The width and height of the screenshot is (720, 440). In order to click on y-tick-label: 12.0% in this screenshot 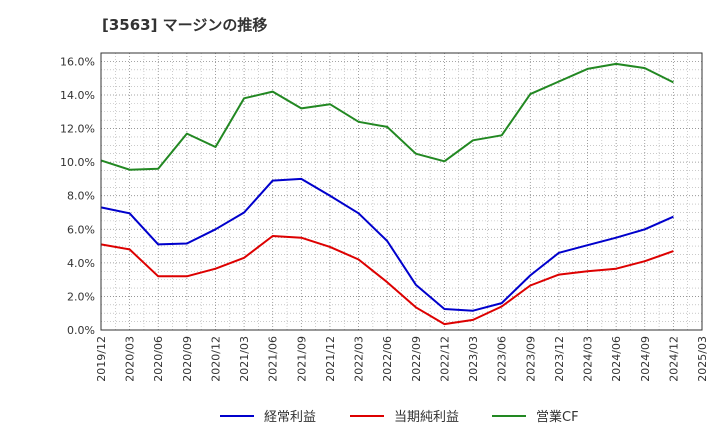, I will do `click(77, 129)`.